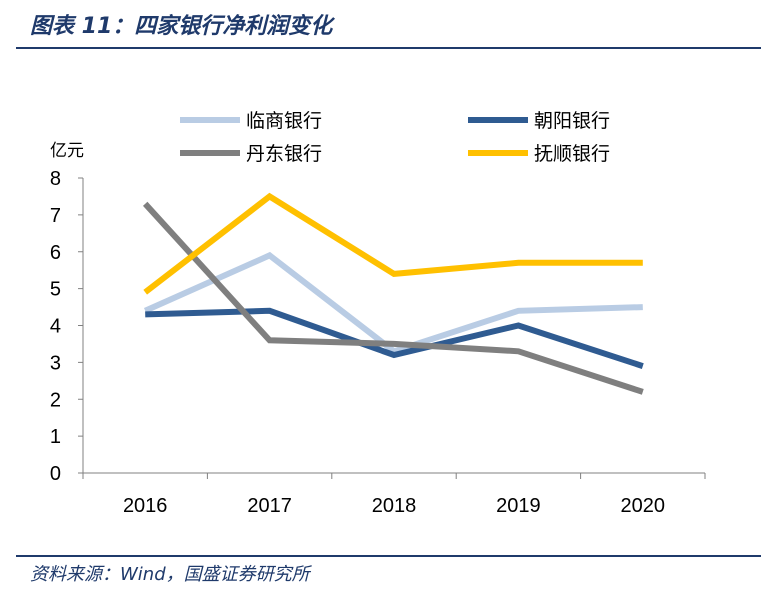 The width and height of the screenshot is (777, 599). I want to click on y-tick-label: 4, so click(55, 327).